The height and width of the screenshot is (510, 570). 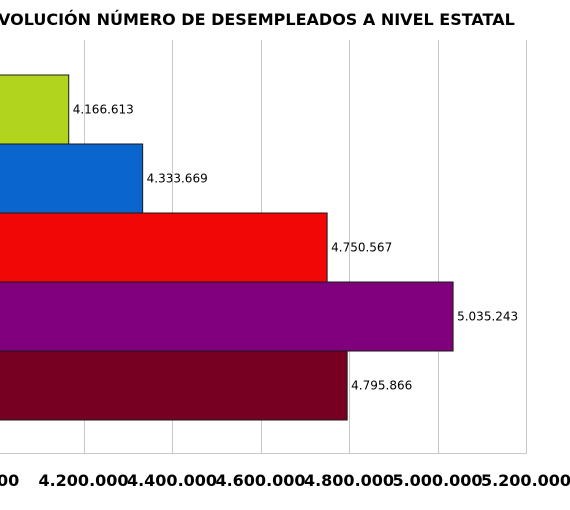 What do you see at coordinates (525, 480) in the screenshot?
I see `x-tick-label: 5.200.000` at bounding box center [525, 480].